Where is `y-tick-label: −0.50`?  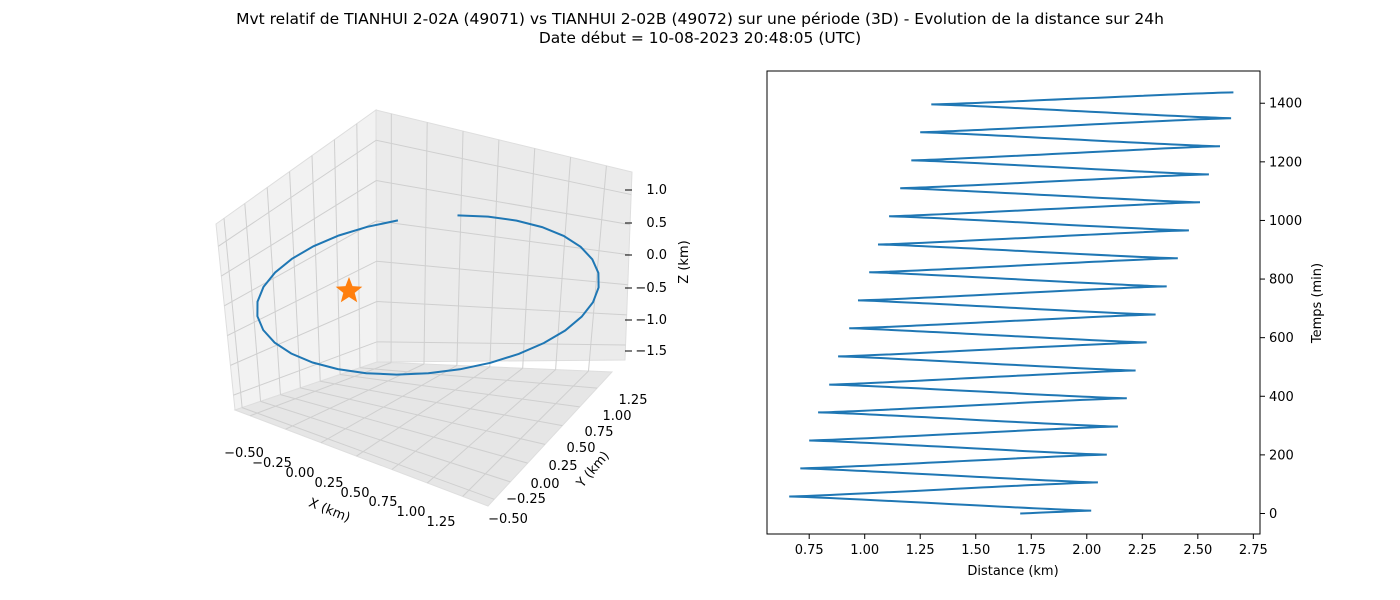
y-tick-label: −0.50 is located at coordinates (508, 519).